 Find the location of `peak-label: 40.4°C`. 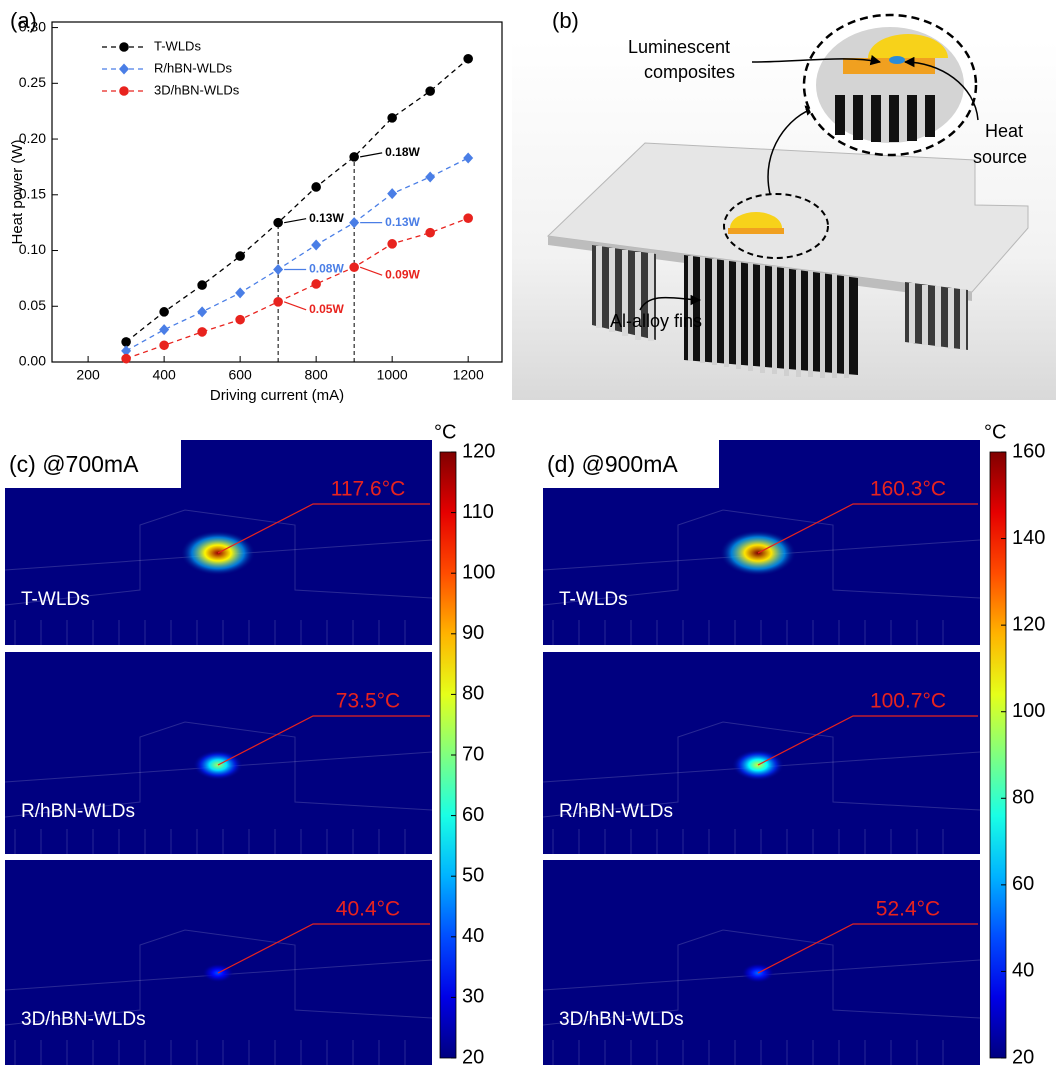

peak-label: 40.4°C is located at coordinates (368, 909).